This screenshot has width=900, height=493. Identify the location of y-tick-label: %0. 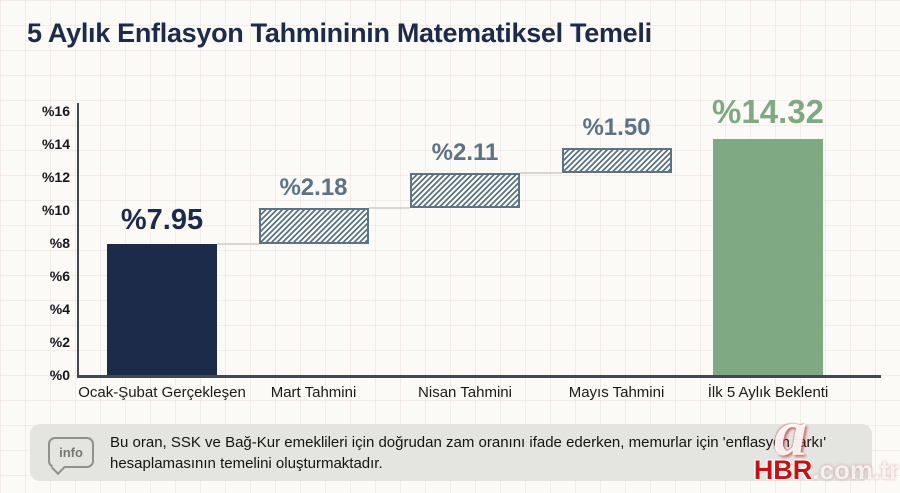
(59, 375).